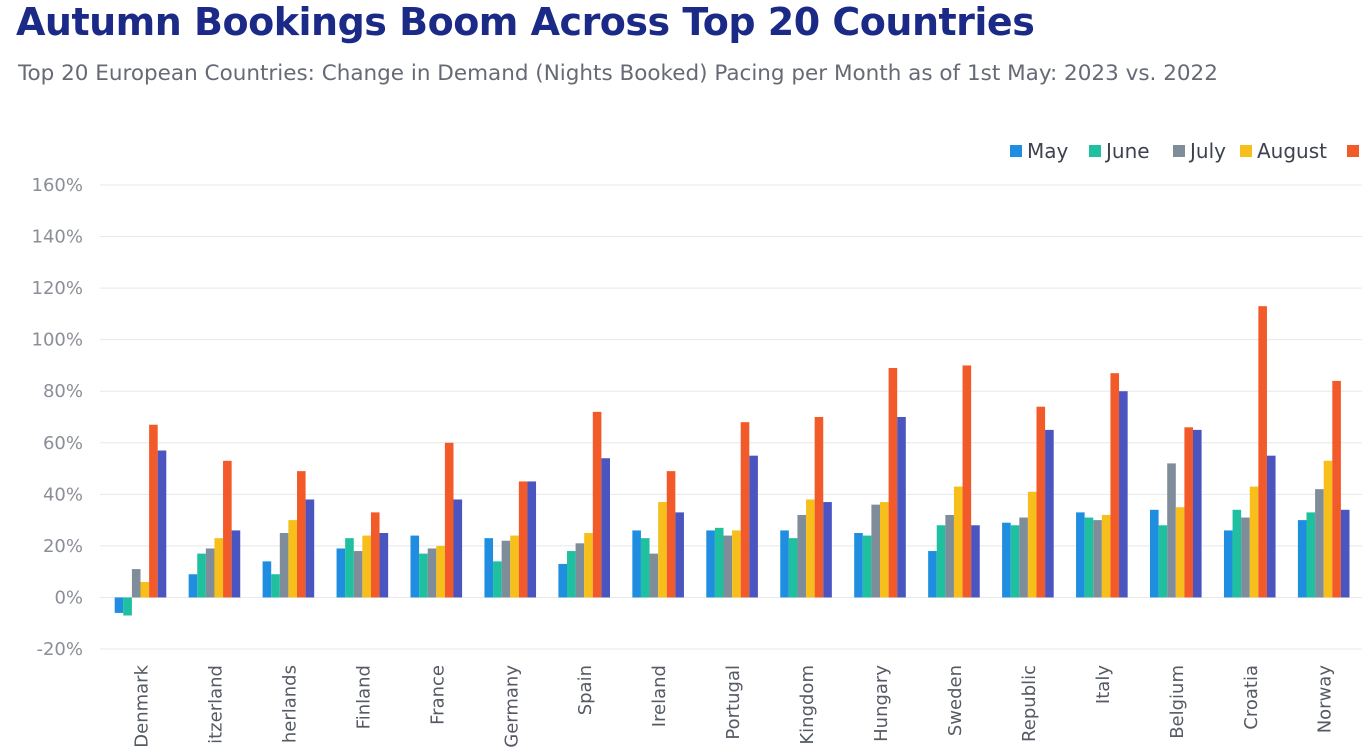  I want to click on x-tick-label: Germany, so click(511, 706).